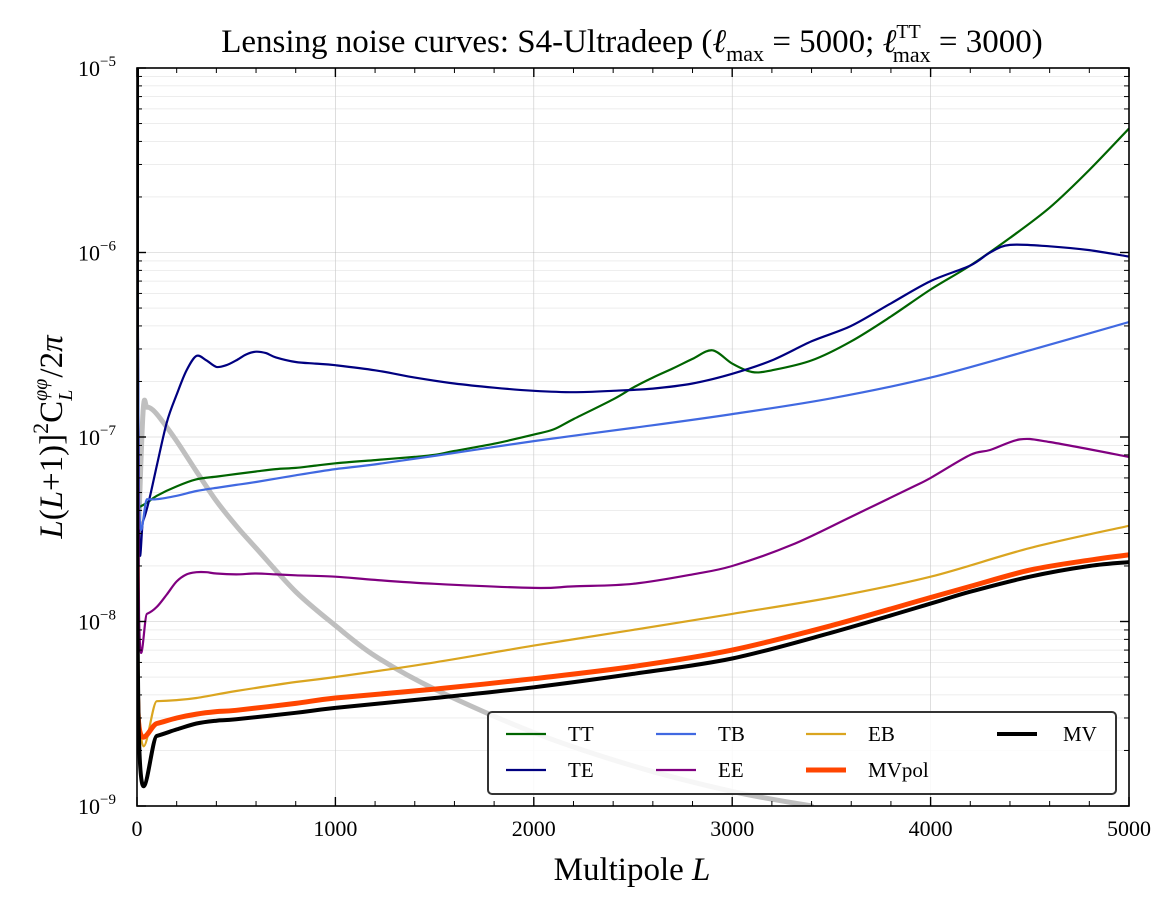  What do you see at coordinates (881, 734) in the screenshot?
I see `legend-label-eb: EB` at bounding box center [881, 734].